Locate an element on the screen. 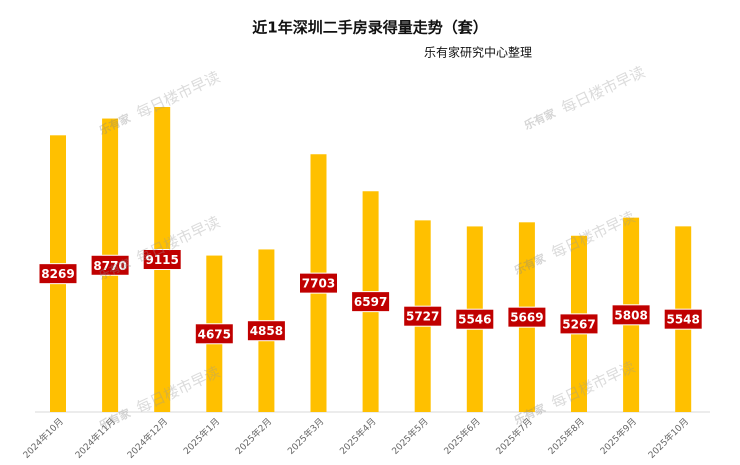 This screenshot has height=465, width=740. value-label: 8269 is located at coordinates (57, 274).